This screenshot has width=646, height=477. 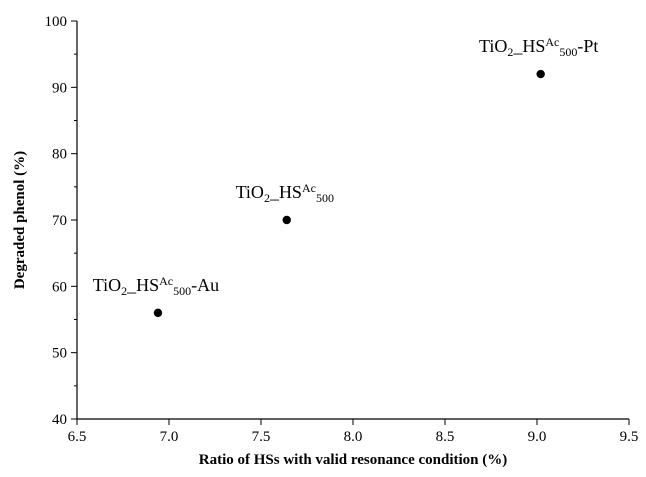 What do you see at coordinates (59, 354) in the screenshot?
I see `y-tick-label: 50` at bounding box center [59, 354].